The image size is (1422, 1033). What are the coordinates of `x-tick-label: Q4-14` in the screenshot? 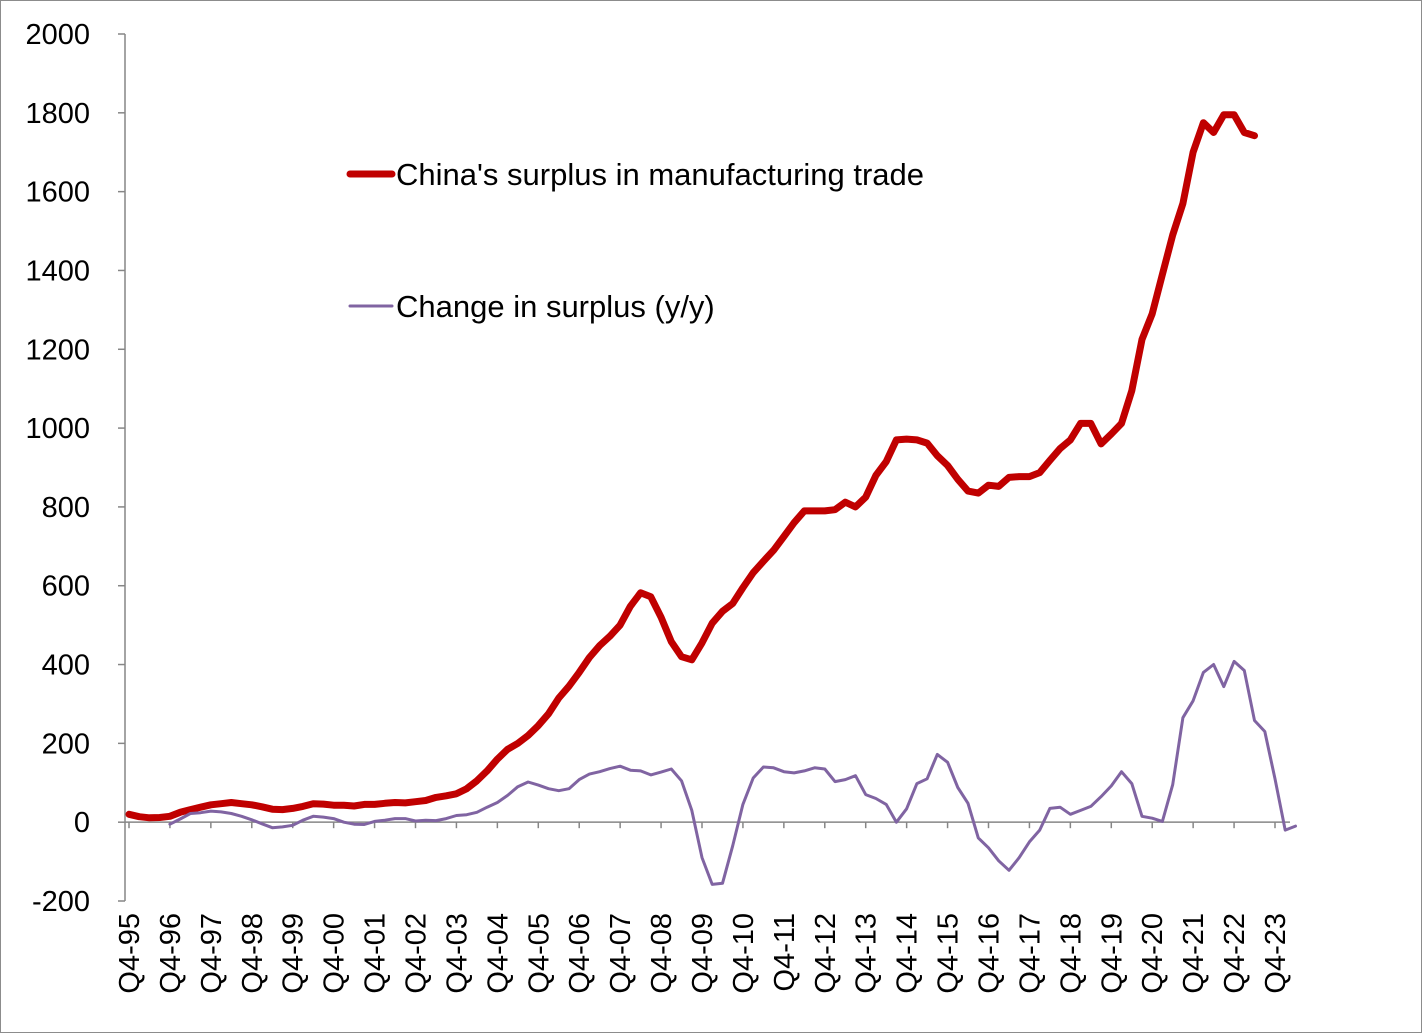 It's located at (908, 953).